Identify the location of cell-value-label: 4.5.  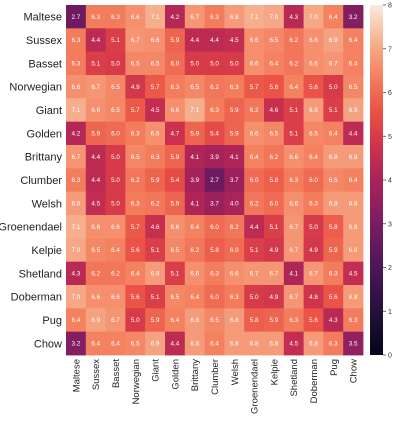
(95, 204).